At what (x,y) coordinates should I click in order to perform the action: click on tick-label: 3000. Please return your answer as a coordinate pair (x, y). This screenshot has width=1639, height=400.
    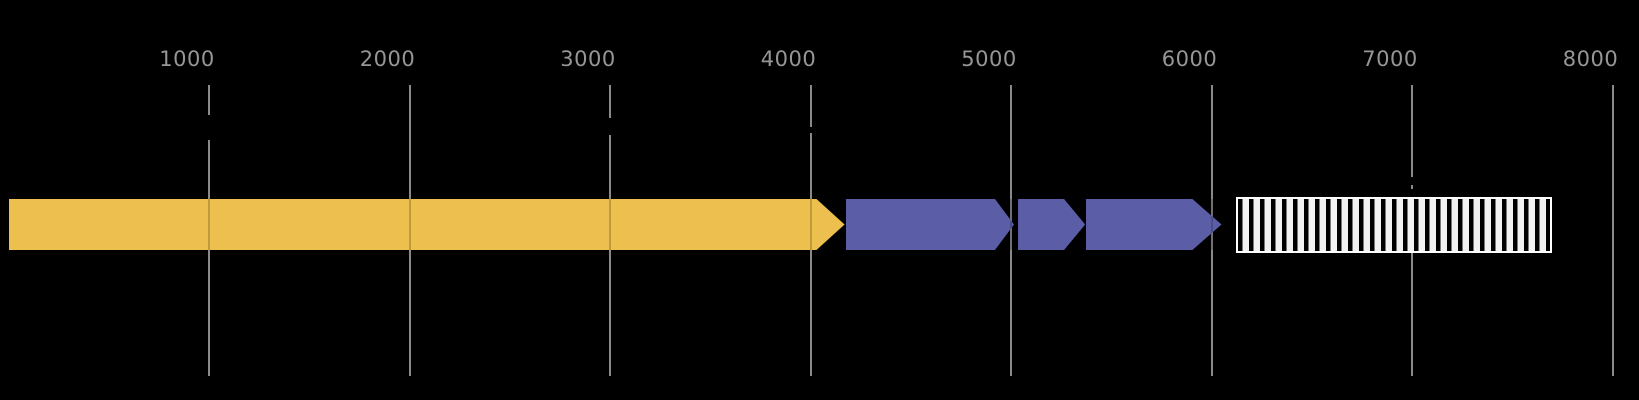
    Looking at the image, I should click on (588, 59).